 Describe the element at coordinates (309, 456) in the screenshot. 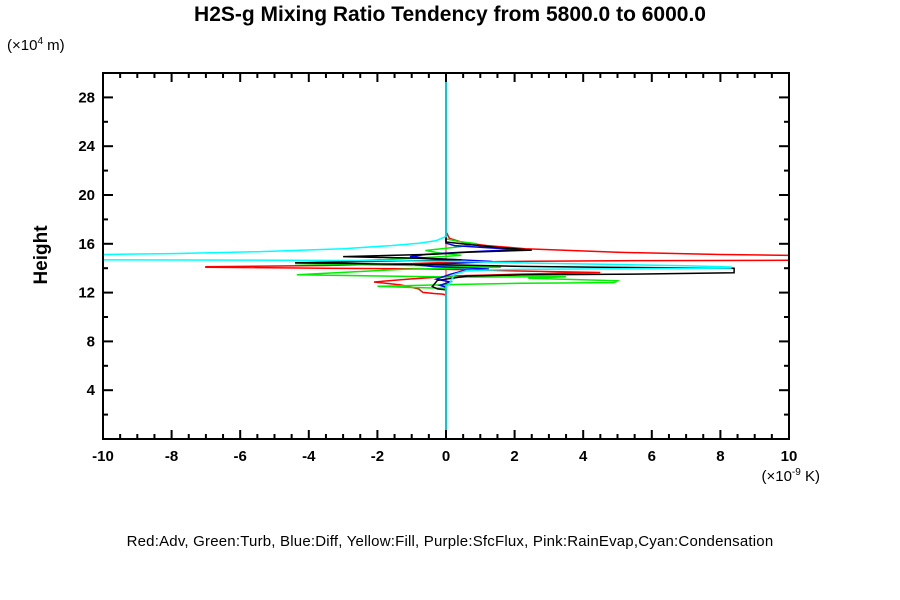

I see `x-tick-label--4: -4` at that location.